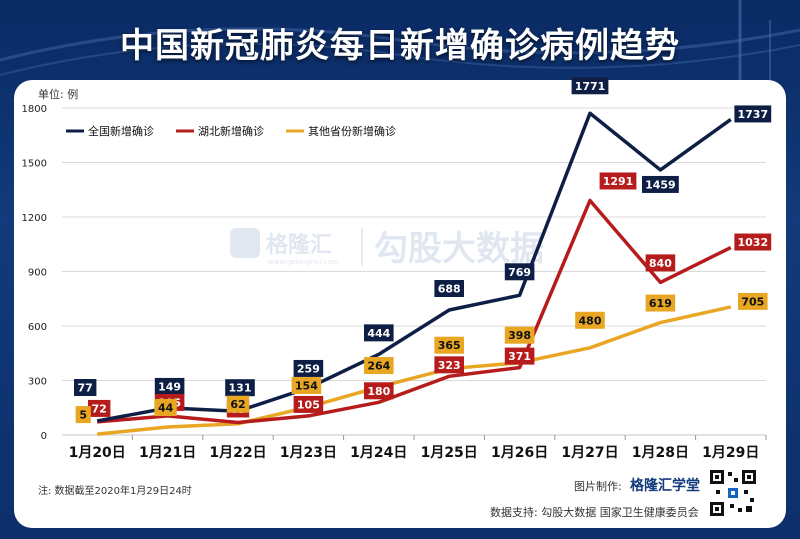 Image resolution: width=800 pixels, height=539 pixels. What do you see at coordinates (37, 382) in the screenshot?
I see `y-tick-label: 300` at bounding box center [37, 382].